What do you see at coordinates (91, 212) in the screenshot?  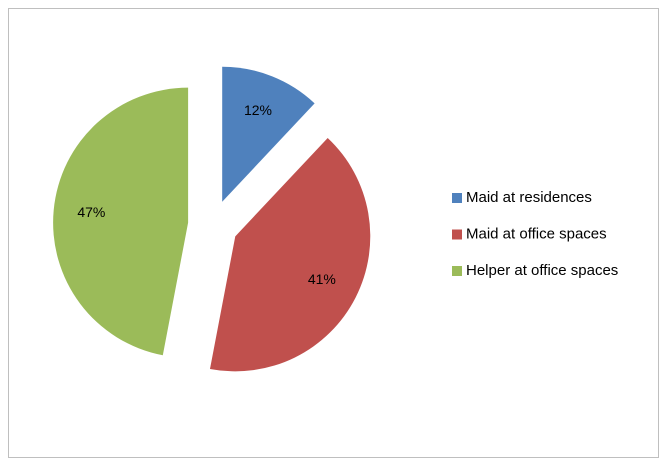 I see `data-label: 47%` at bounding box center [91, 212].